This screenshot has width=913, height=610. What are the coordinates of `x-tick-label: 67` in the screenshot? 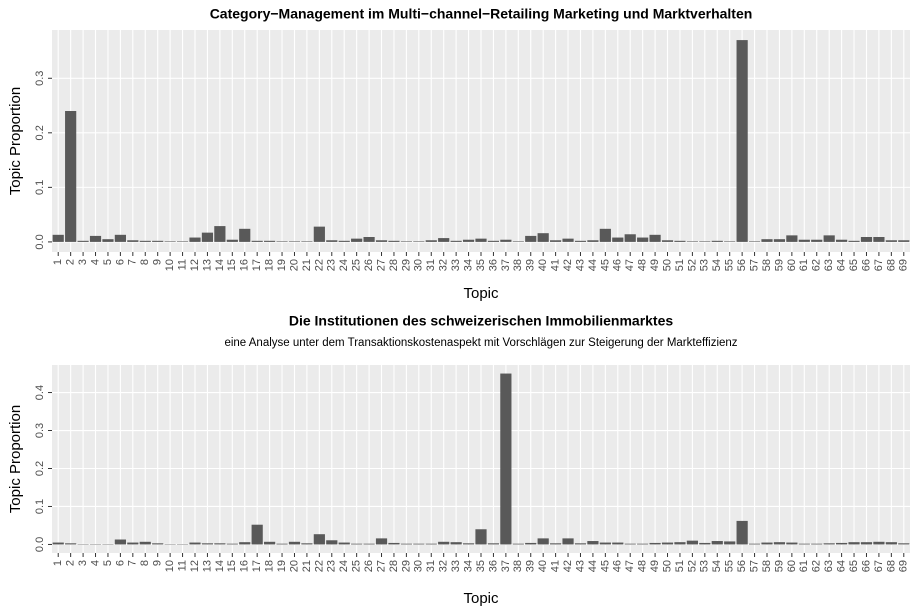 It's located at (879, 566).